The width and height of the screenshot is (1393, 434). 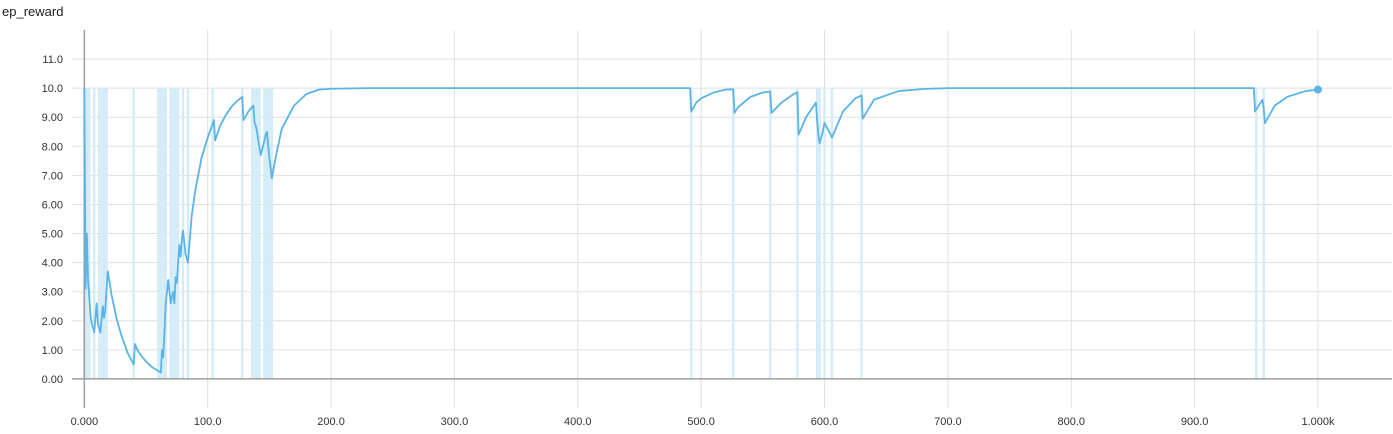 I want to click on x-tick-label-8: 800.0, so click(x=1071, y=422).